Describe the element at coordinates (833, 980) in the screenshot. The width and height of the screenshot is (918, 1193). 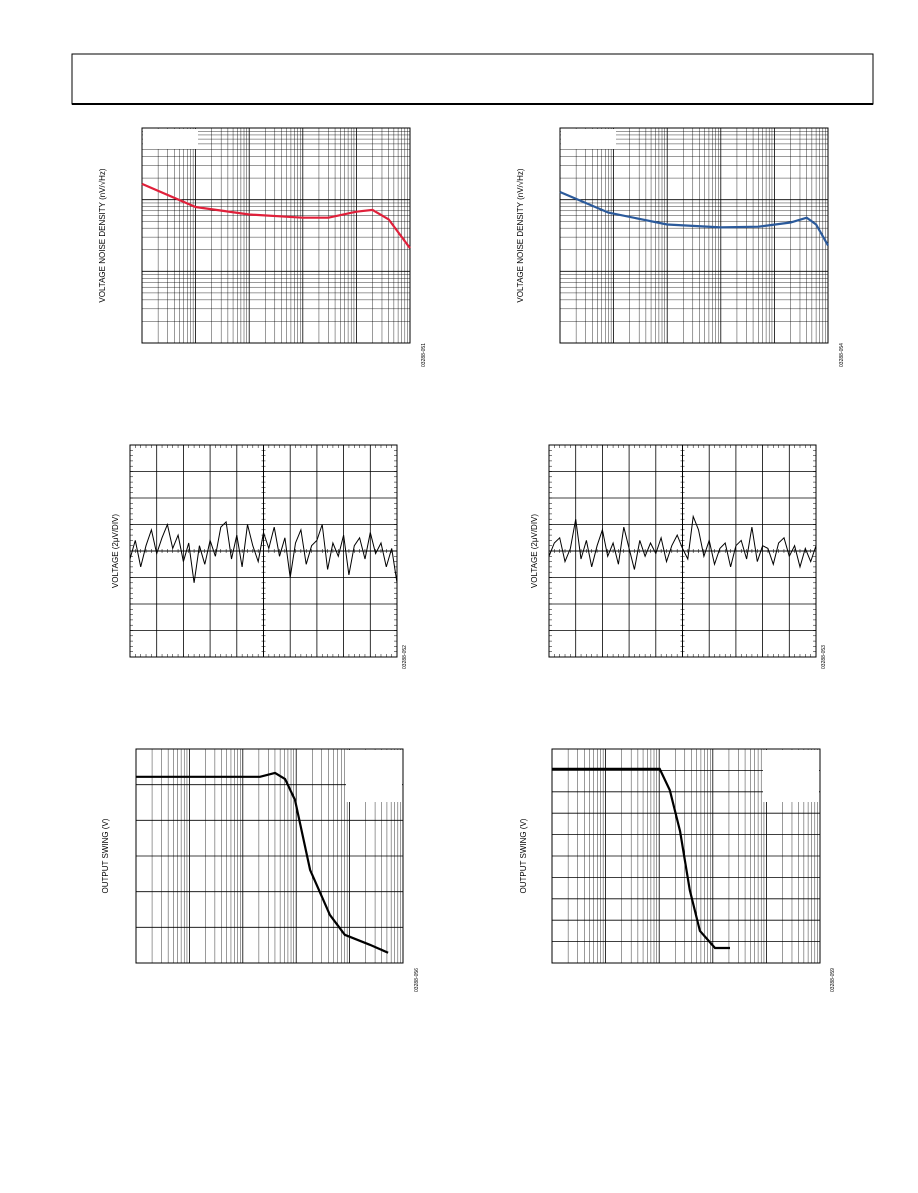
I see `figure-code: 03288-059` at that location.